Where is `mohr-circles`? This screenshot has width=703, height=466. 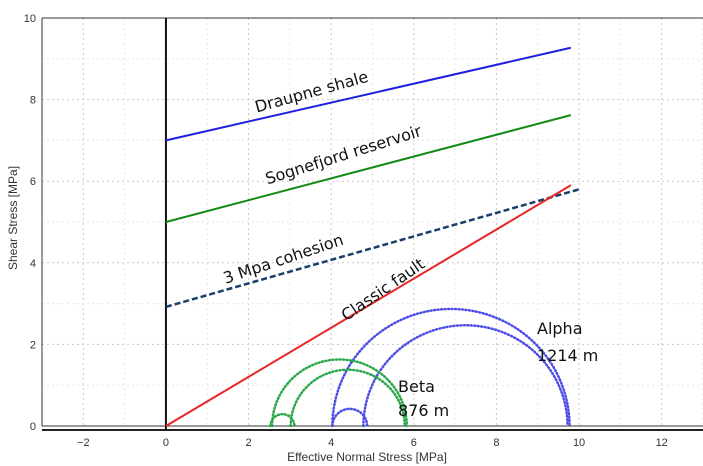
mohr-circles is located at coordinates (420, 367).